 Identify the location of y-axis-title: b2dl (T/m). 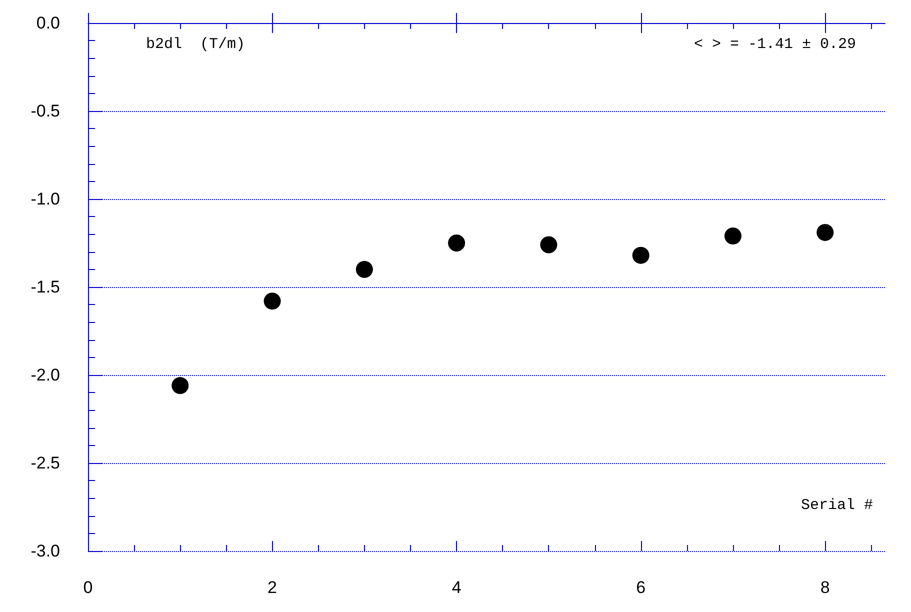
(196, 44).